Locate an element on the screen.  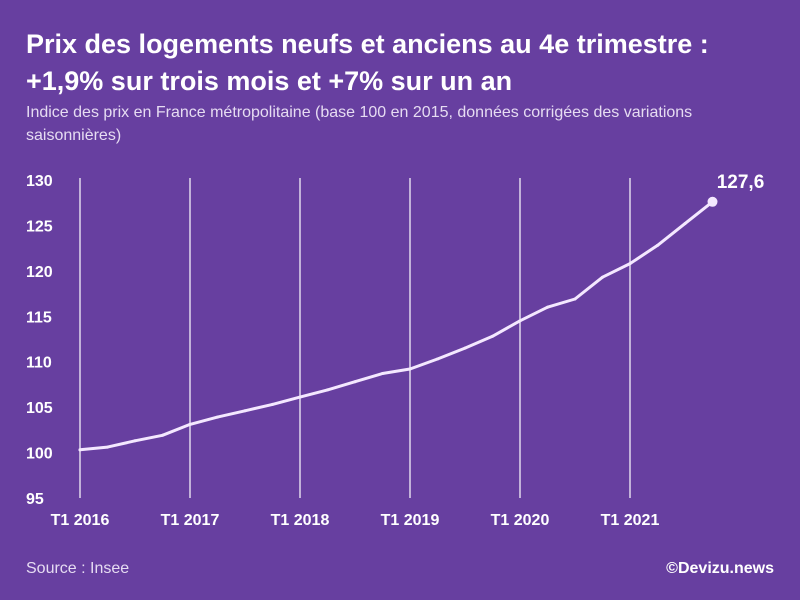
y-axis-labels: 95 100 105 110 115 120 125 130 is located at coordinates (39, 340).